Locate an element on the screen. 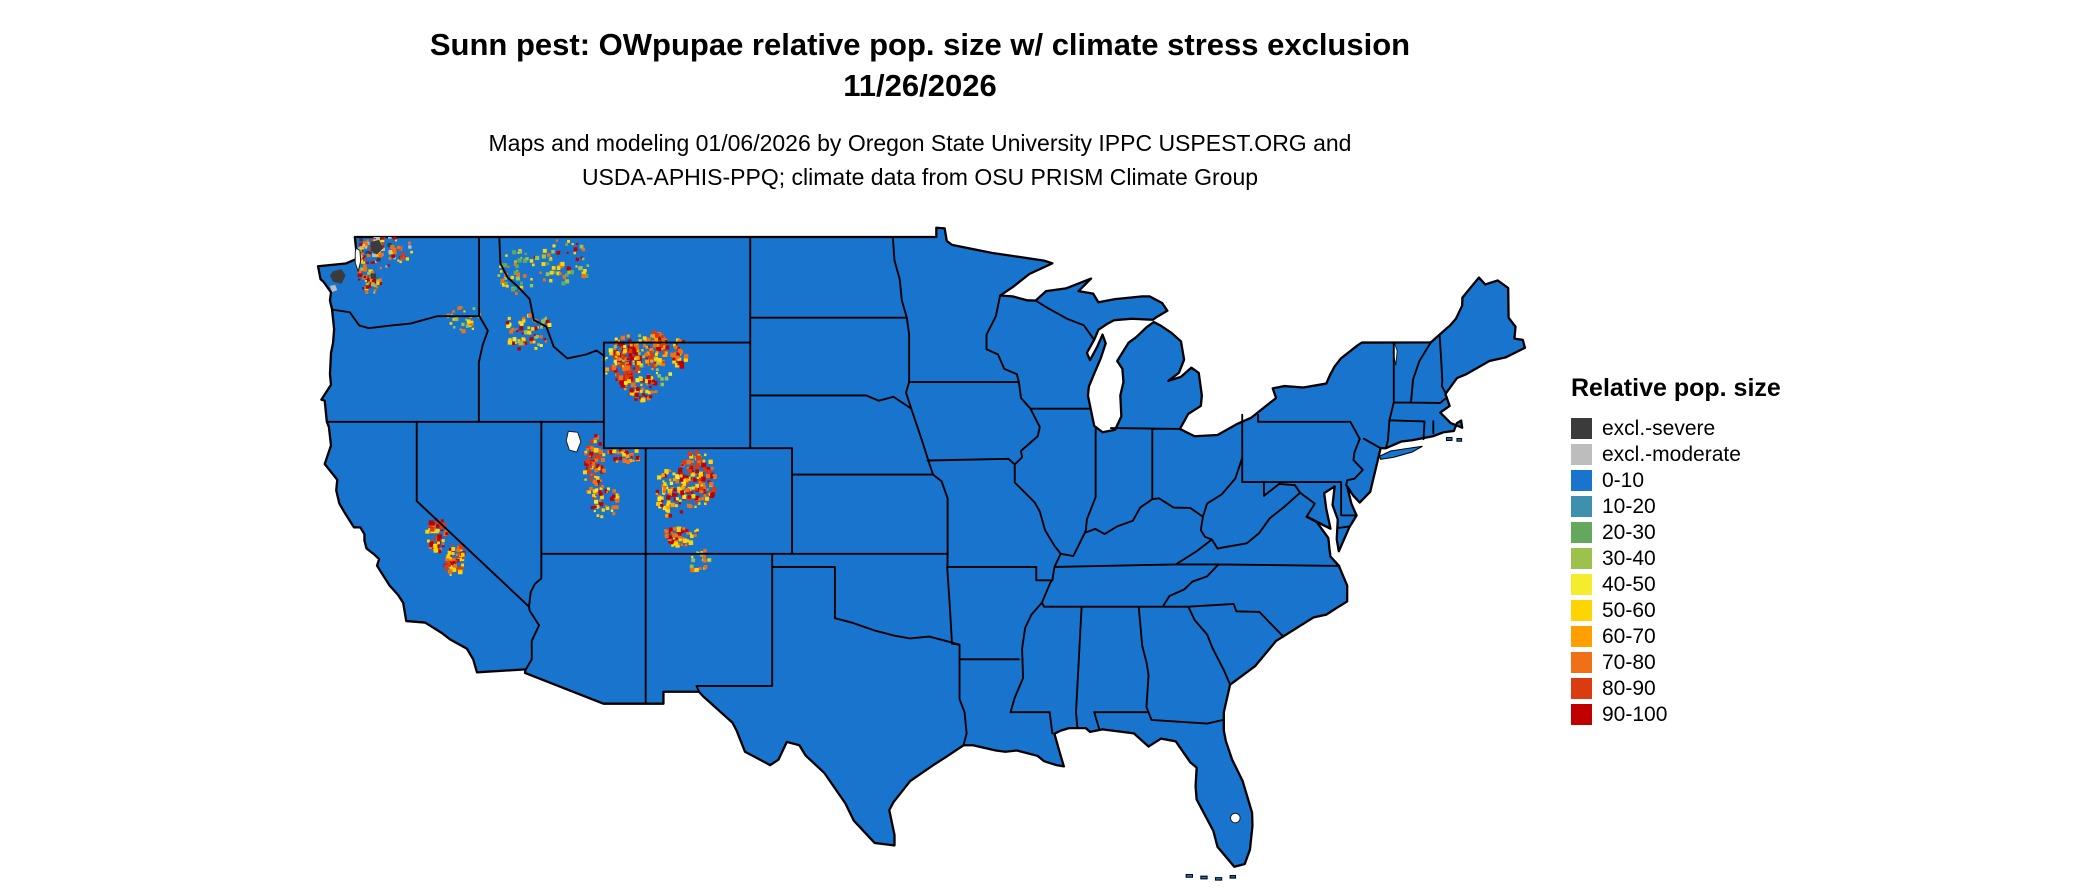  legend-item: 70-80 is located at coordinates (1726, 662).